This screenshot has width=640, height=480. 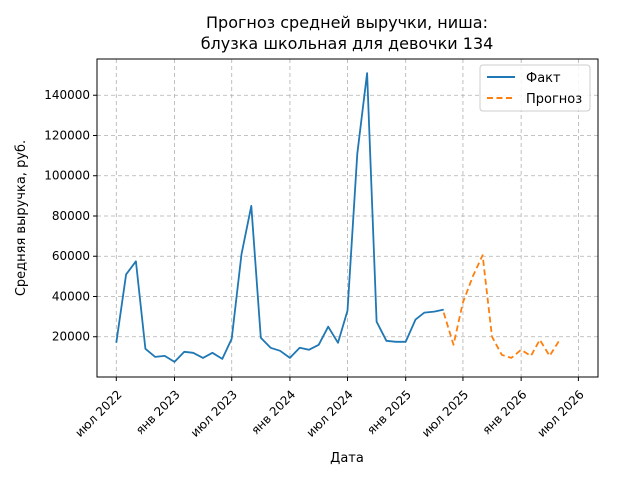 What do you see at coordinates (347, 43) in the screenshot?
I see `chart-title-line-2: блузка школьная для девочки 134` at bounding box center [347, 43].